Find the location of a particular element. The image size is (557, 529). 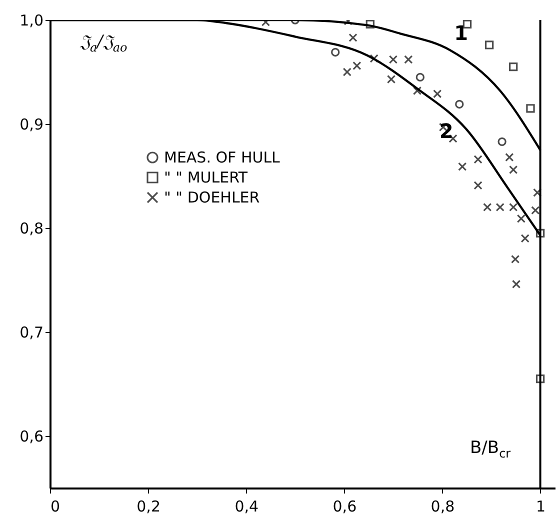

y-tick-label: 0,8 is located at coordinates (32, 229).